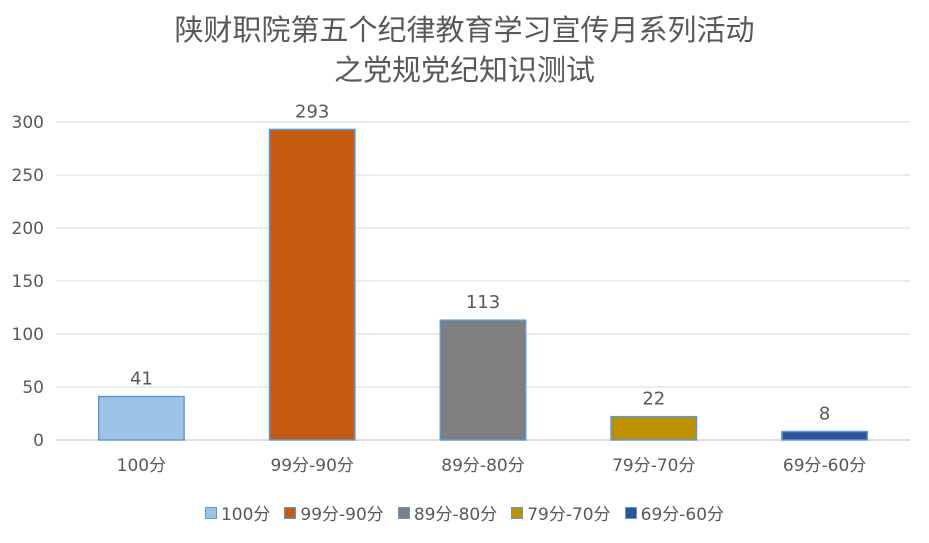  Describe the element at coordinates (682, 515) in the screenshot. I see `legend-label: 69分-60分` at that location.